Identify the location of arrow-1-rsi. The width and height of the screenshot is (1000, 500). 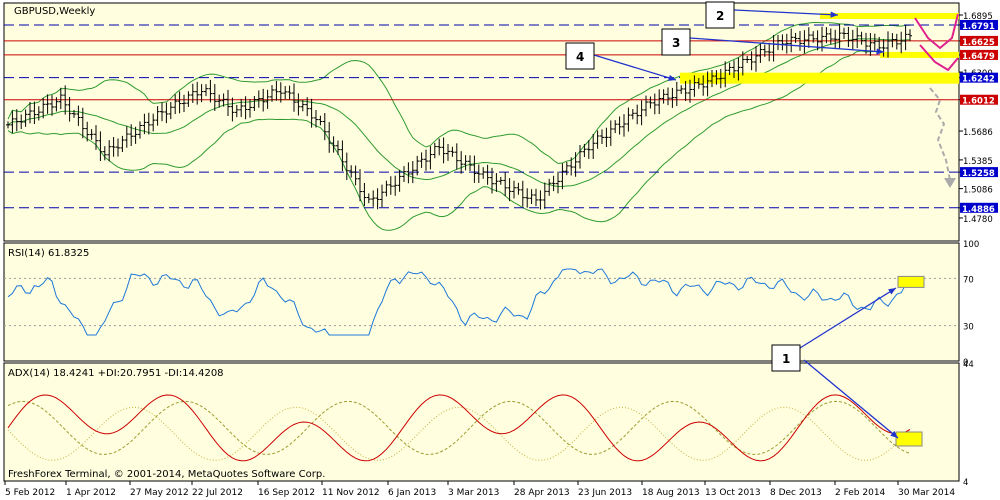
(848, 318).